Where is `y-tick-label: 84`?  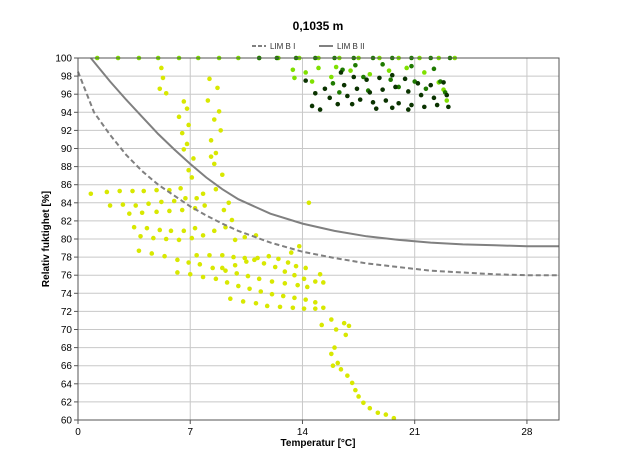
y-tick-label: 84 is located at coordinates (67, 203).